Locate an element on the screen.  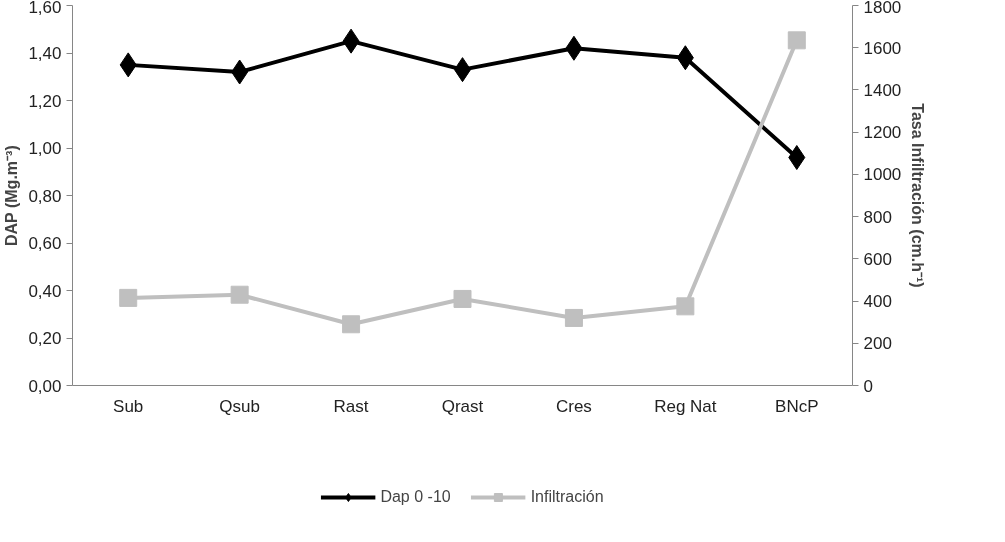
x-tick-label: Rast is located at coordinates (351, 406).